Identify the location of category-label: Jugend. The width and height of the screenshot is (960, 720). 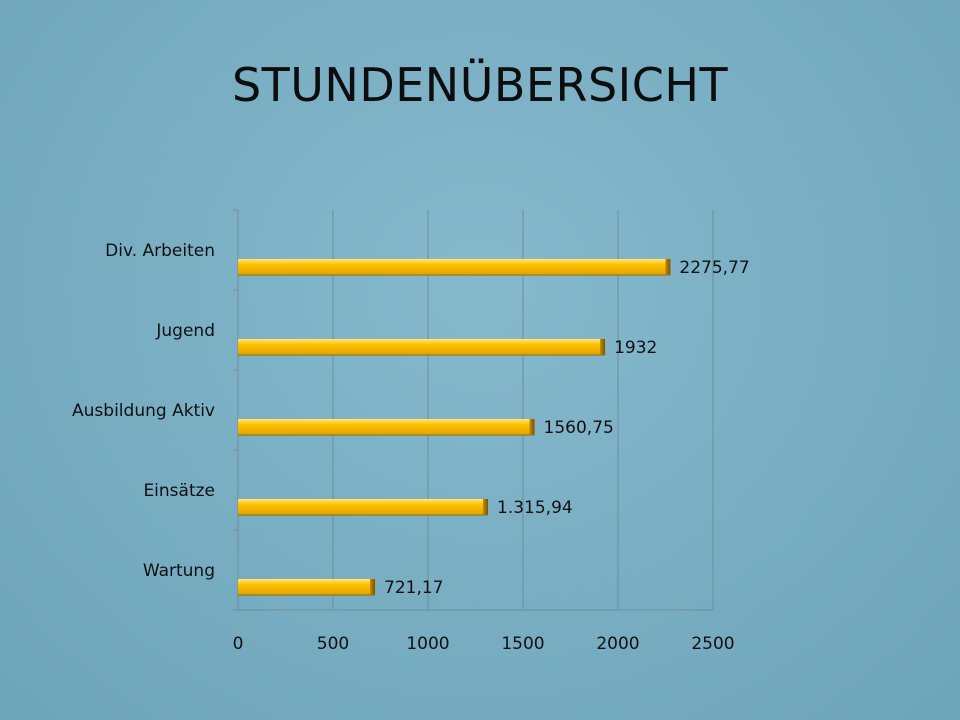
(185, 331).